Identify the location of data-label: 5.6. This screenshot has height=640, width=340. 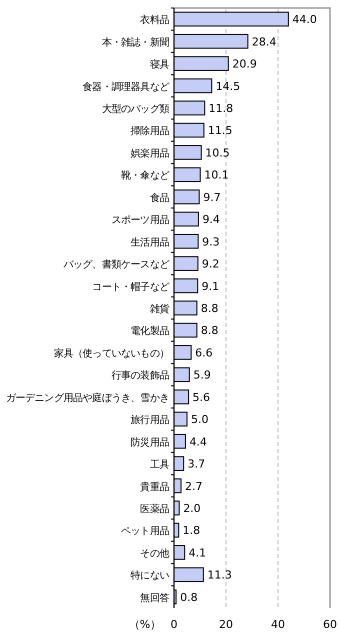
(201, 397).